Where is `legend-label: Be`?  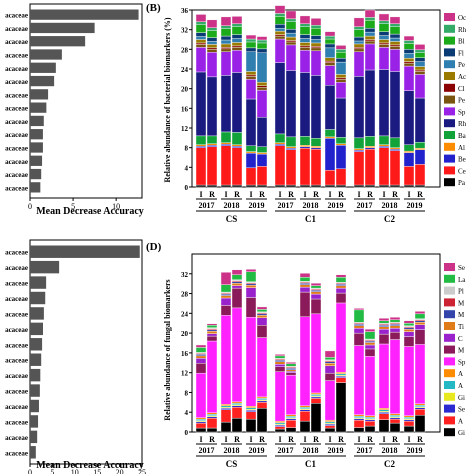
legend-label: Be is located at coordinates (462, 160).